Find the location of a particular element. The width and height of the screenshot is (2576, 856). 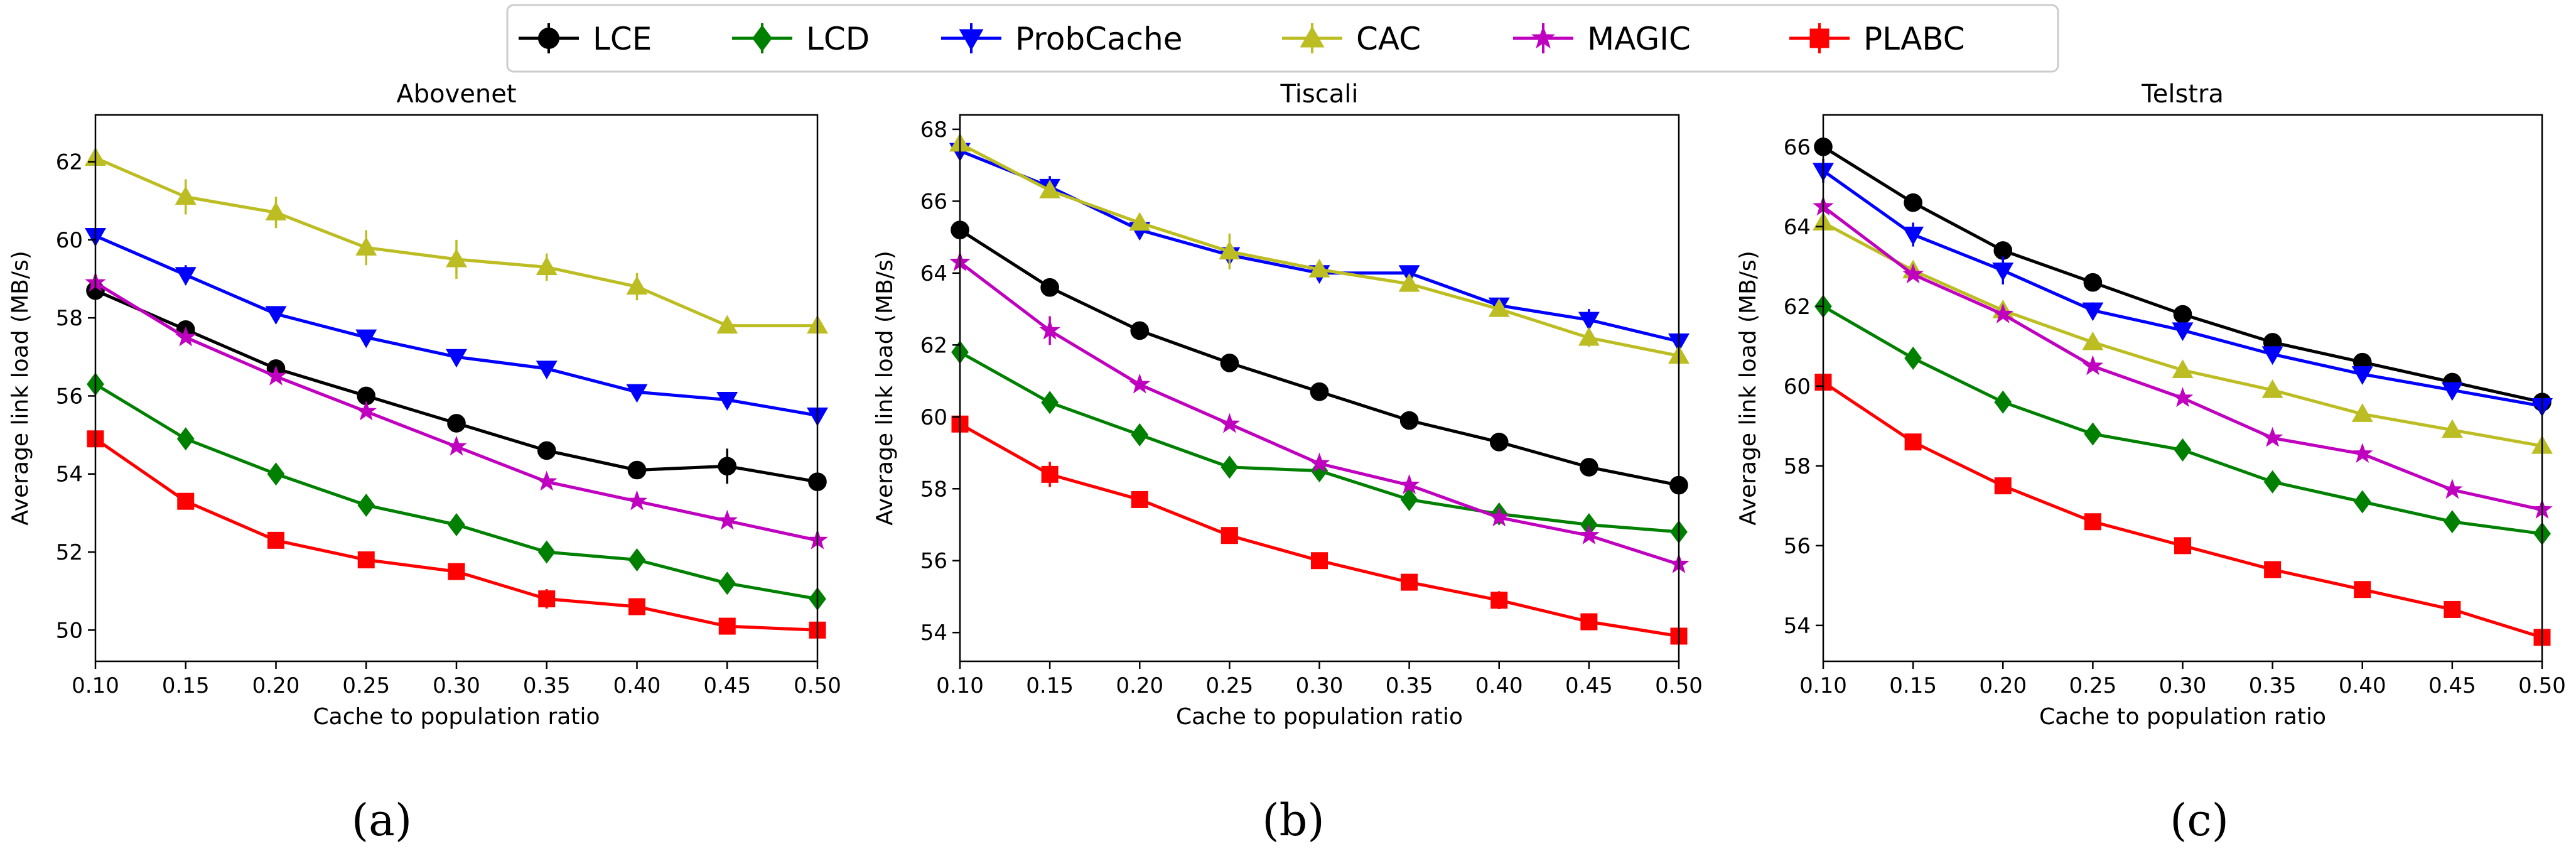

series-probcache is located at coordinates (1319, 248).